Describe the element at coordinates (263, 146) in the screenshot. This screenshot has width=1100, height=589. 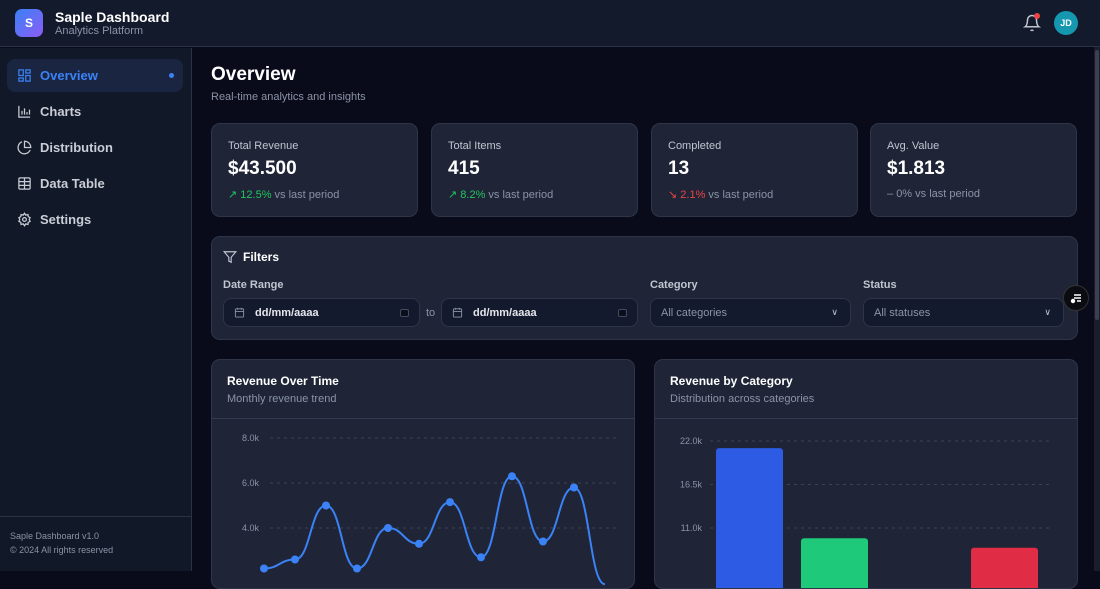
I see `stat-label: Total Revenue` at that location.